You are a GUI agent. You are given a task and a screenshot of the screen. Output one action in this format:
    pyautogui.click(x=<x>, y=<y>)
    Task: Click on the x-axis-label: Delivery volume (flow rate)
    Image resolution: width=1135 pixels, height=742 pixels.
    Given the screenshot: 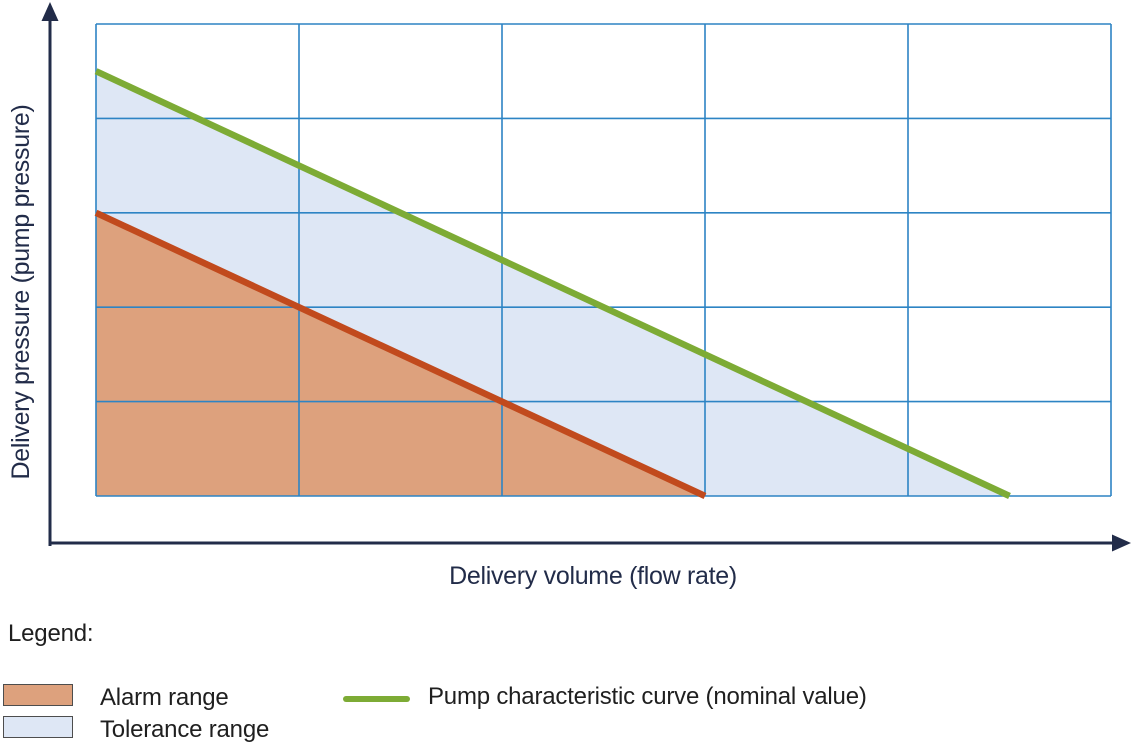 What is the action you would take?
    pyautogui.click(x=593, y=576)
    